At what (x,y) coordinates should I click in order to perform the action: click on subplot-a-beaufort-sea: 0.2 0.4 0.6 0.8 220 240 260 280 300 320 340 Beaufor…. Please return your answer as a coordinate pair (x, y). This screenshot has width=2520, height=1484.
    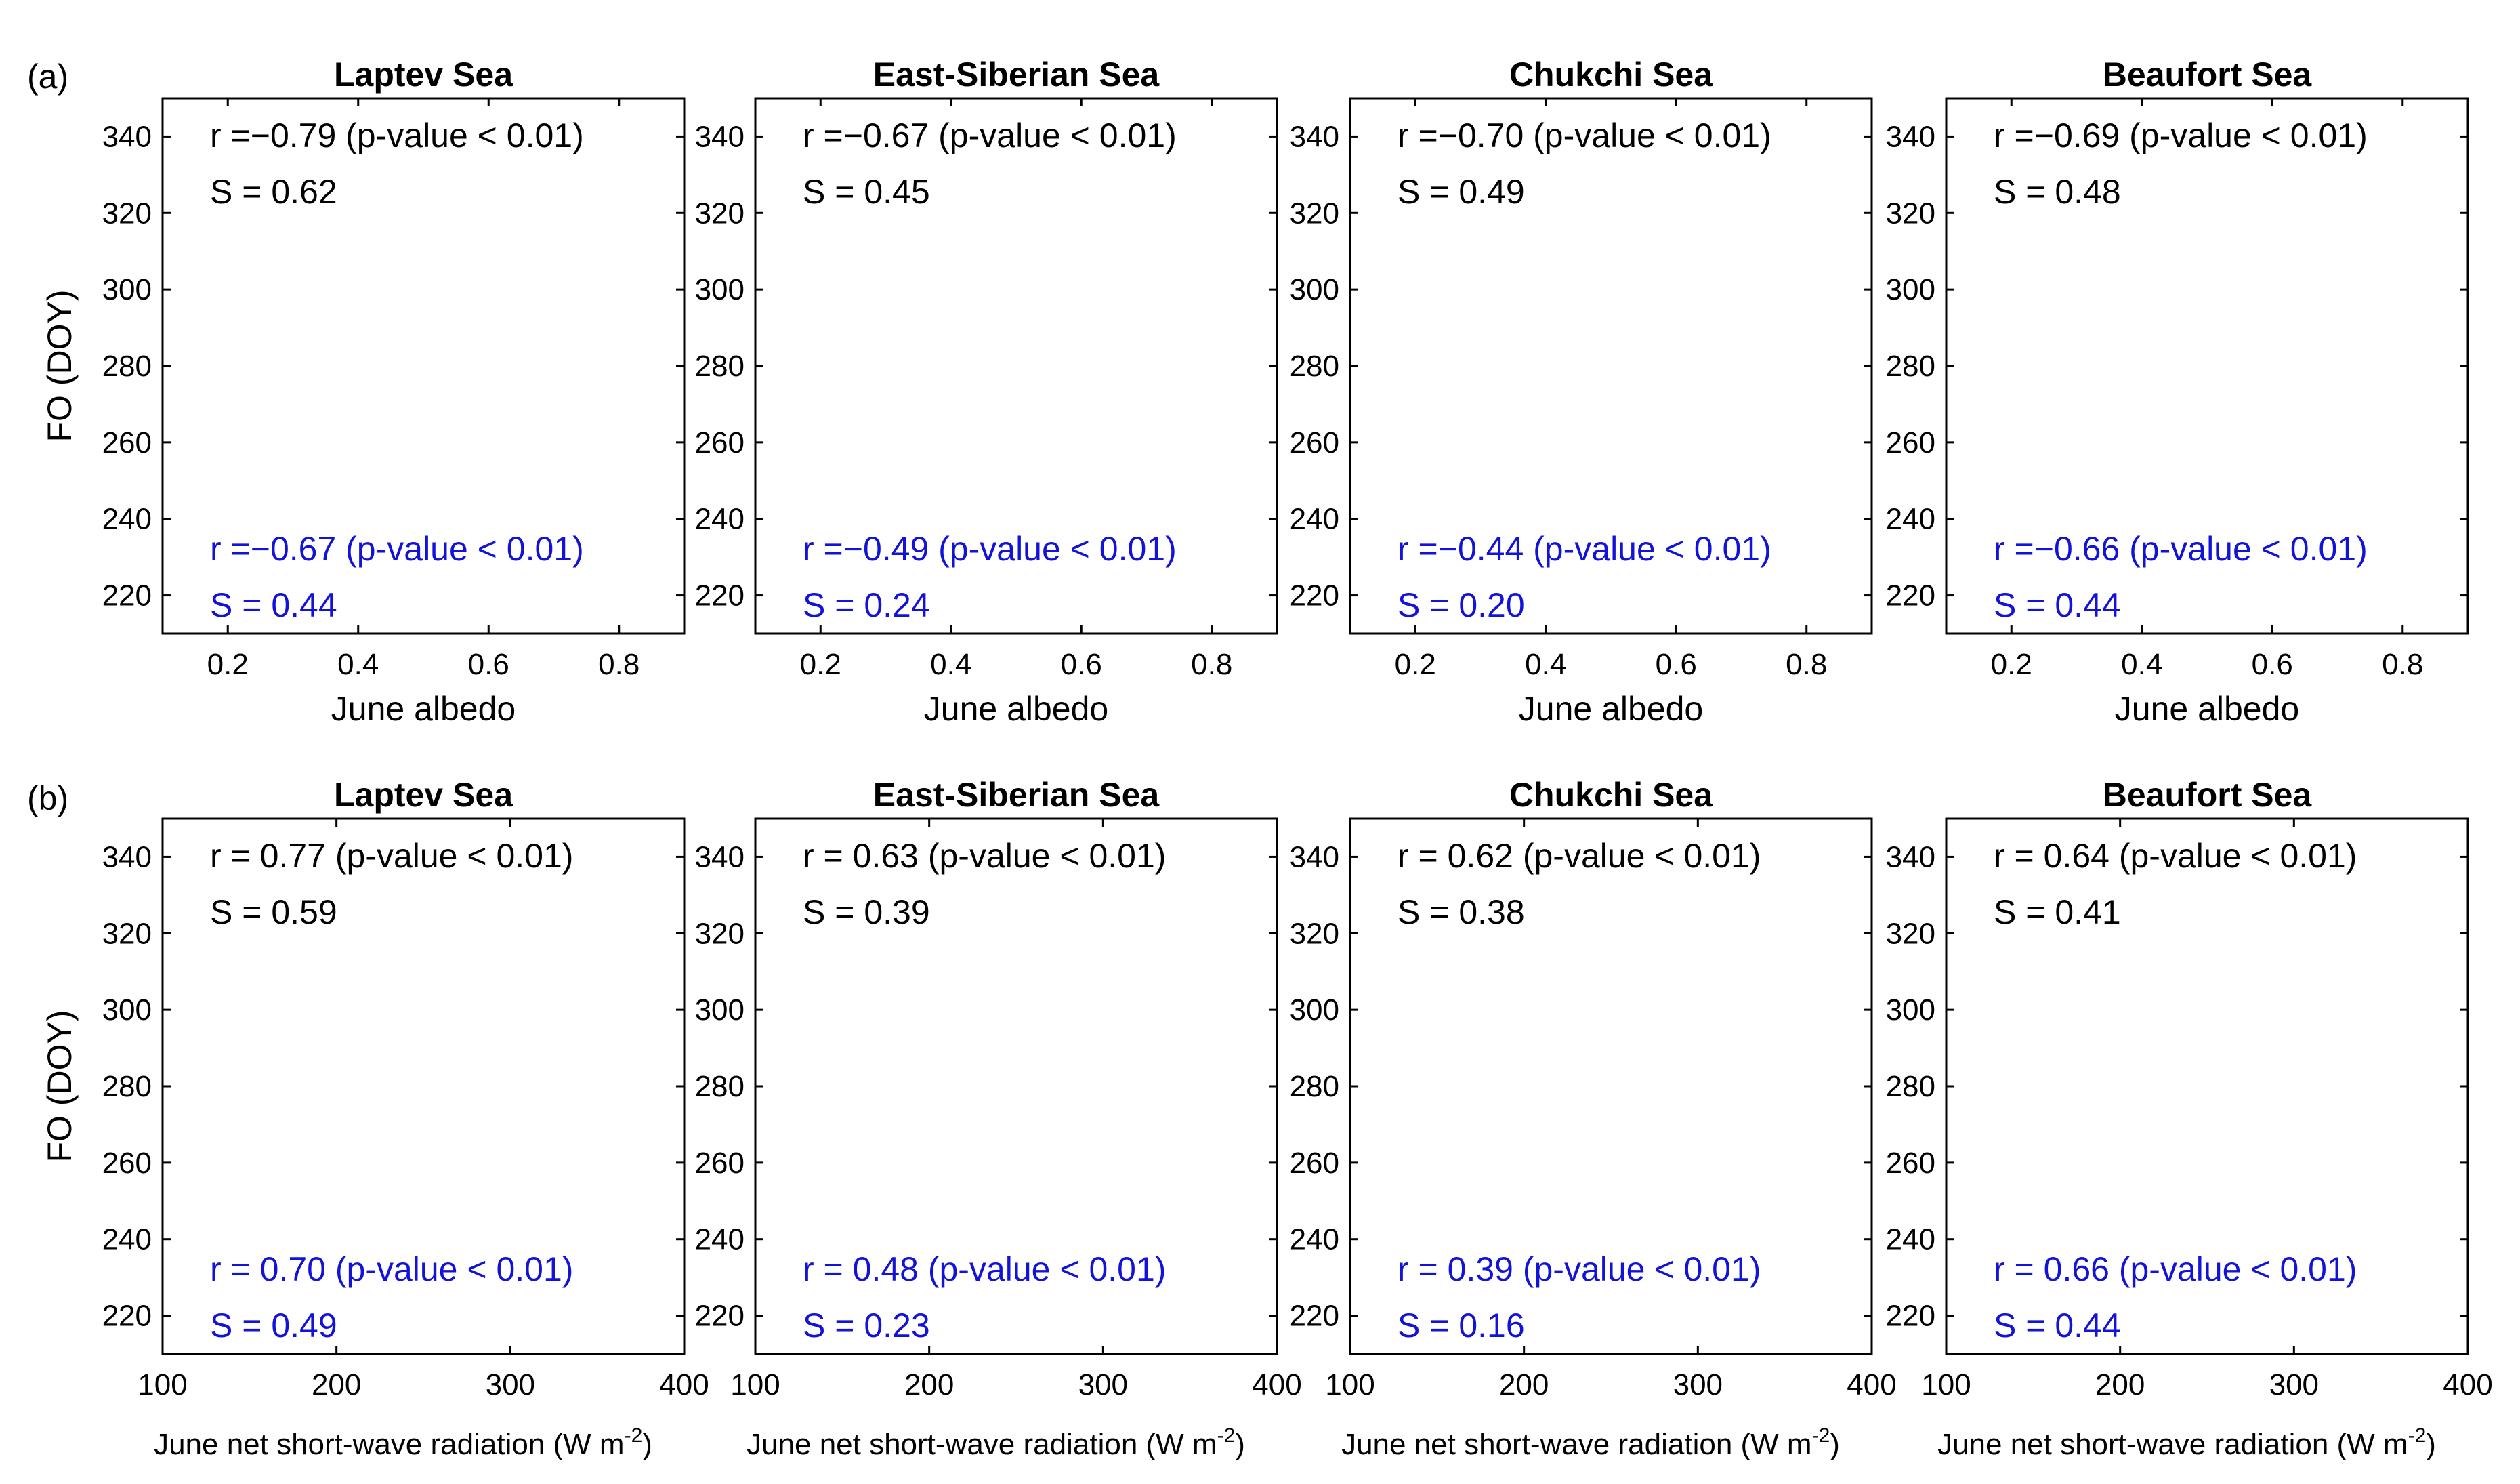
    Looking at the image, I should click on (2177, 392).